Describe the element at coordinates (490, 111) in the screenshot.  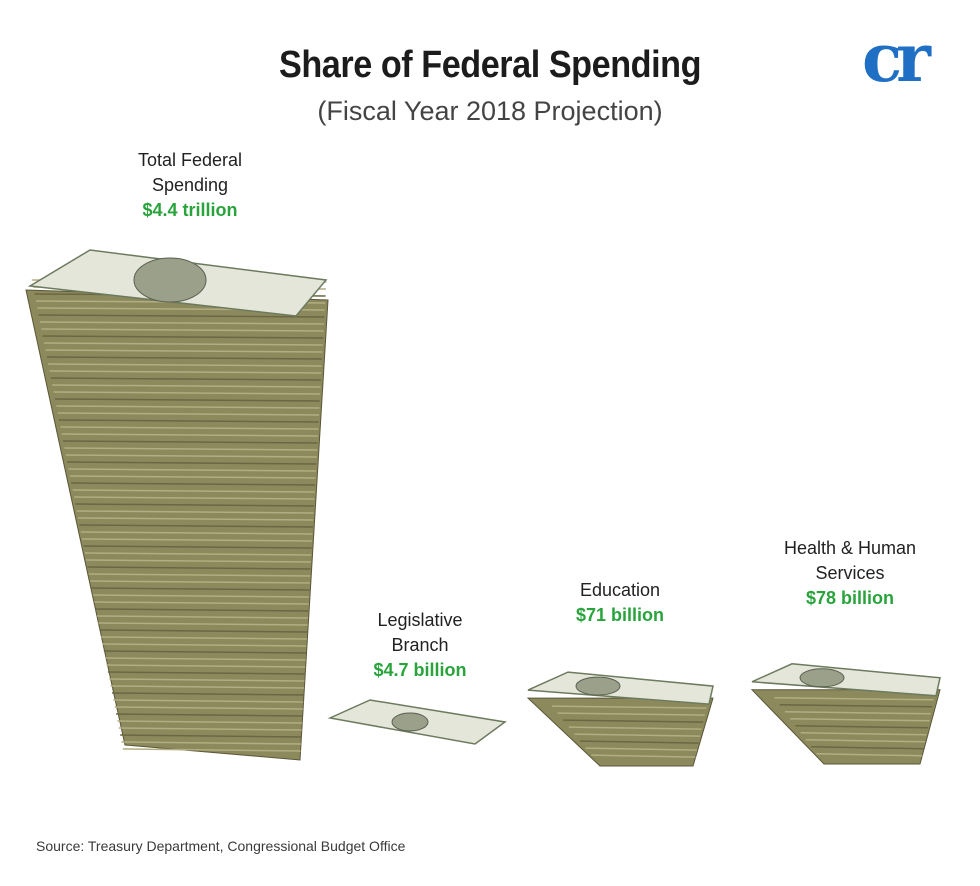
I see `chart-subtitle: (Fiscal Year 2018 Projection)` at that location.